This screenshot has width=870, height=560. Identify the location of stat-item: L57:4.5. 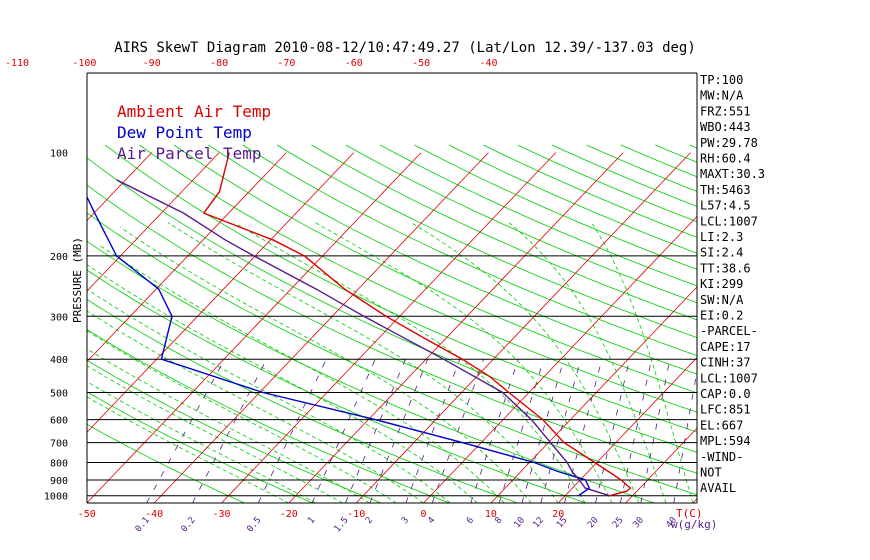
(725, 206).